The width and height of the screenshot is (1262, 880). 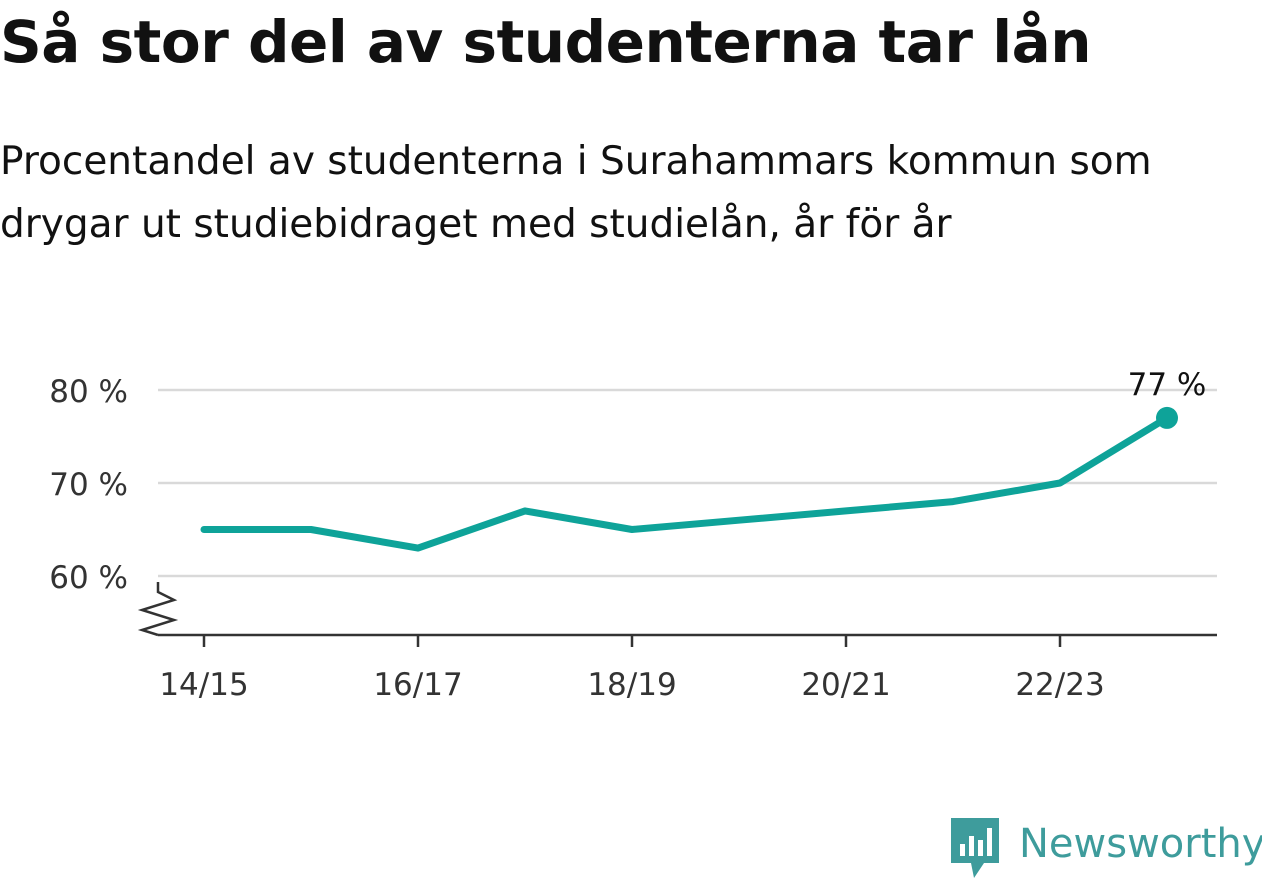 I want to click on endpoint-marker, so click(x=1167, y=417).